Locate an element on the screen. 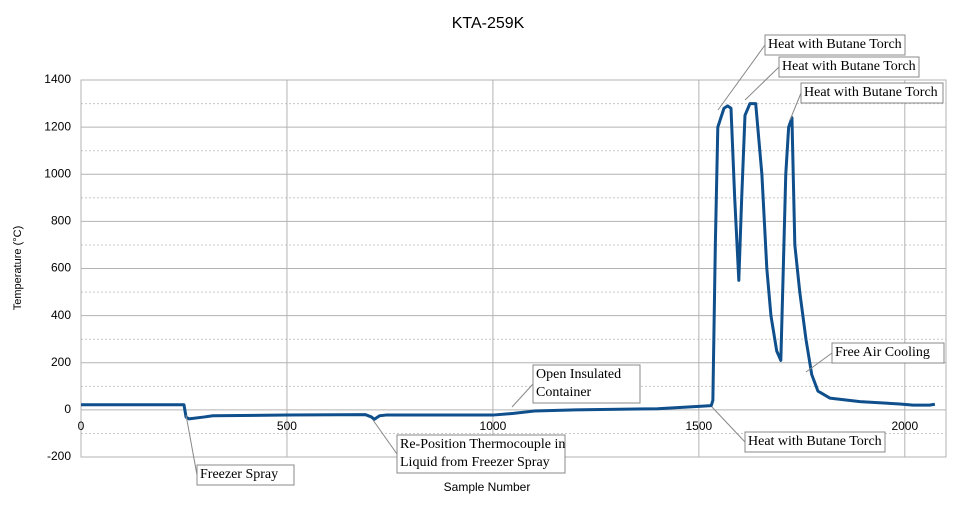 The width and height of the screenshot is (979, 512). annotation-text: Re-Position Thermocouple in is located at coordinates (482, 444).